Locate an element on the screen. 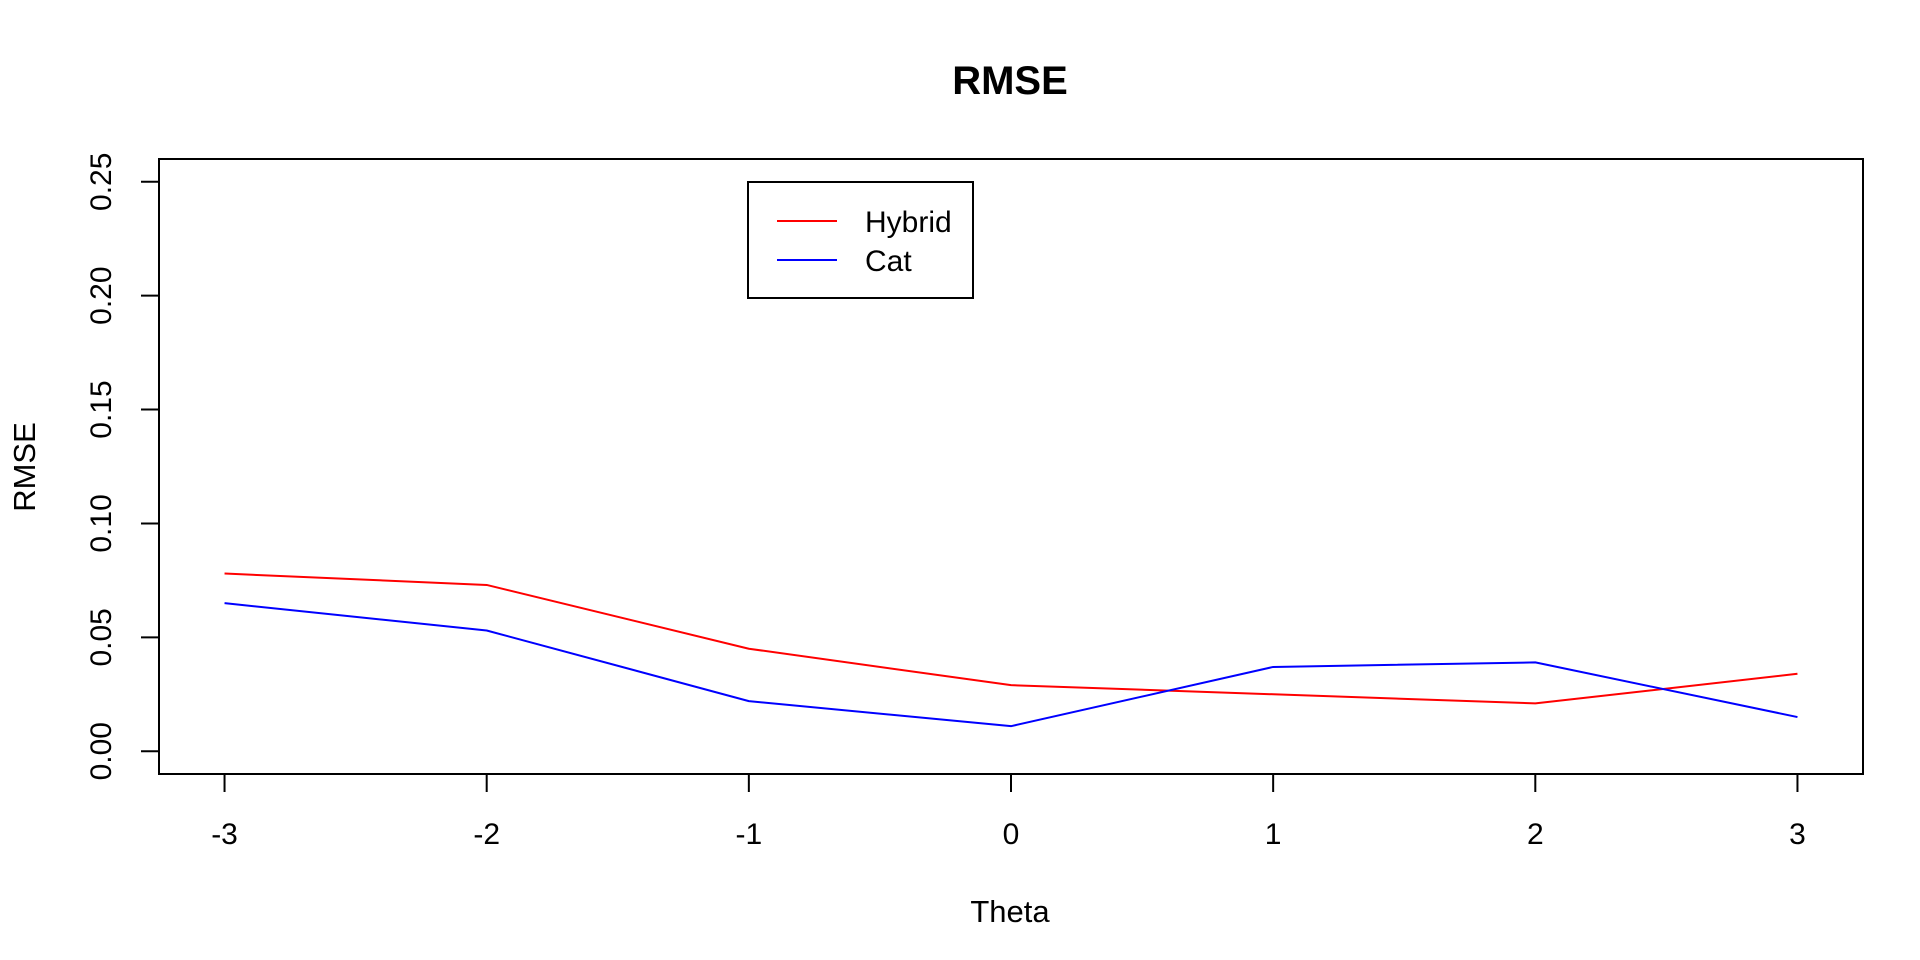 This screenshot has width=1920, height=960. x-axis: -3 -2 -1 0 1 2 3 is located at coordinates (1008, 812).